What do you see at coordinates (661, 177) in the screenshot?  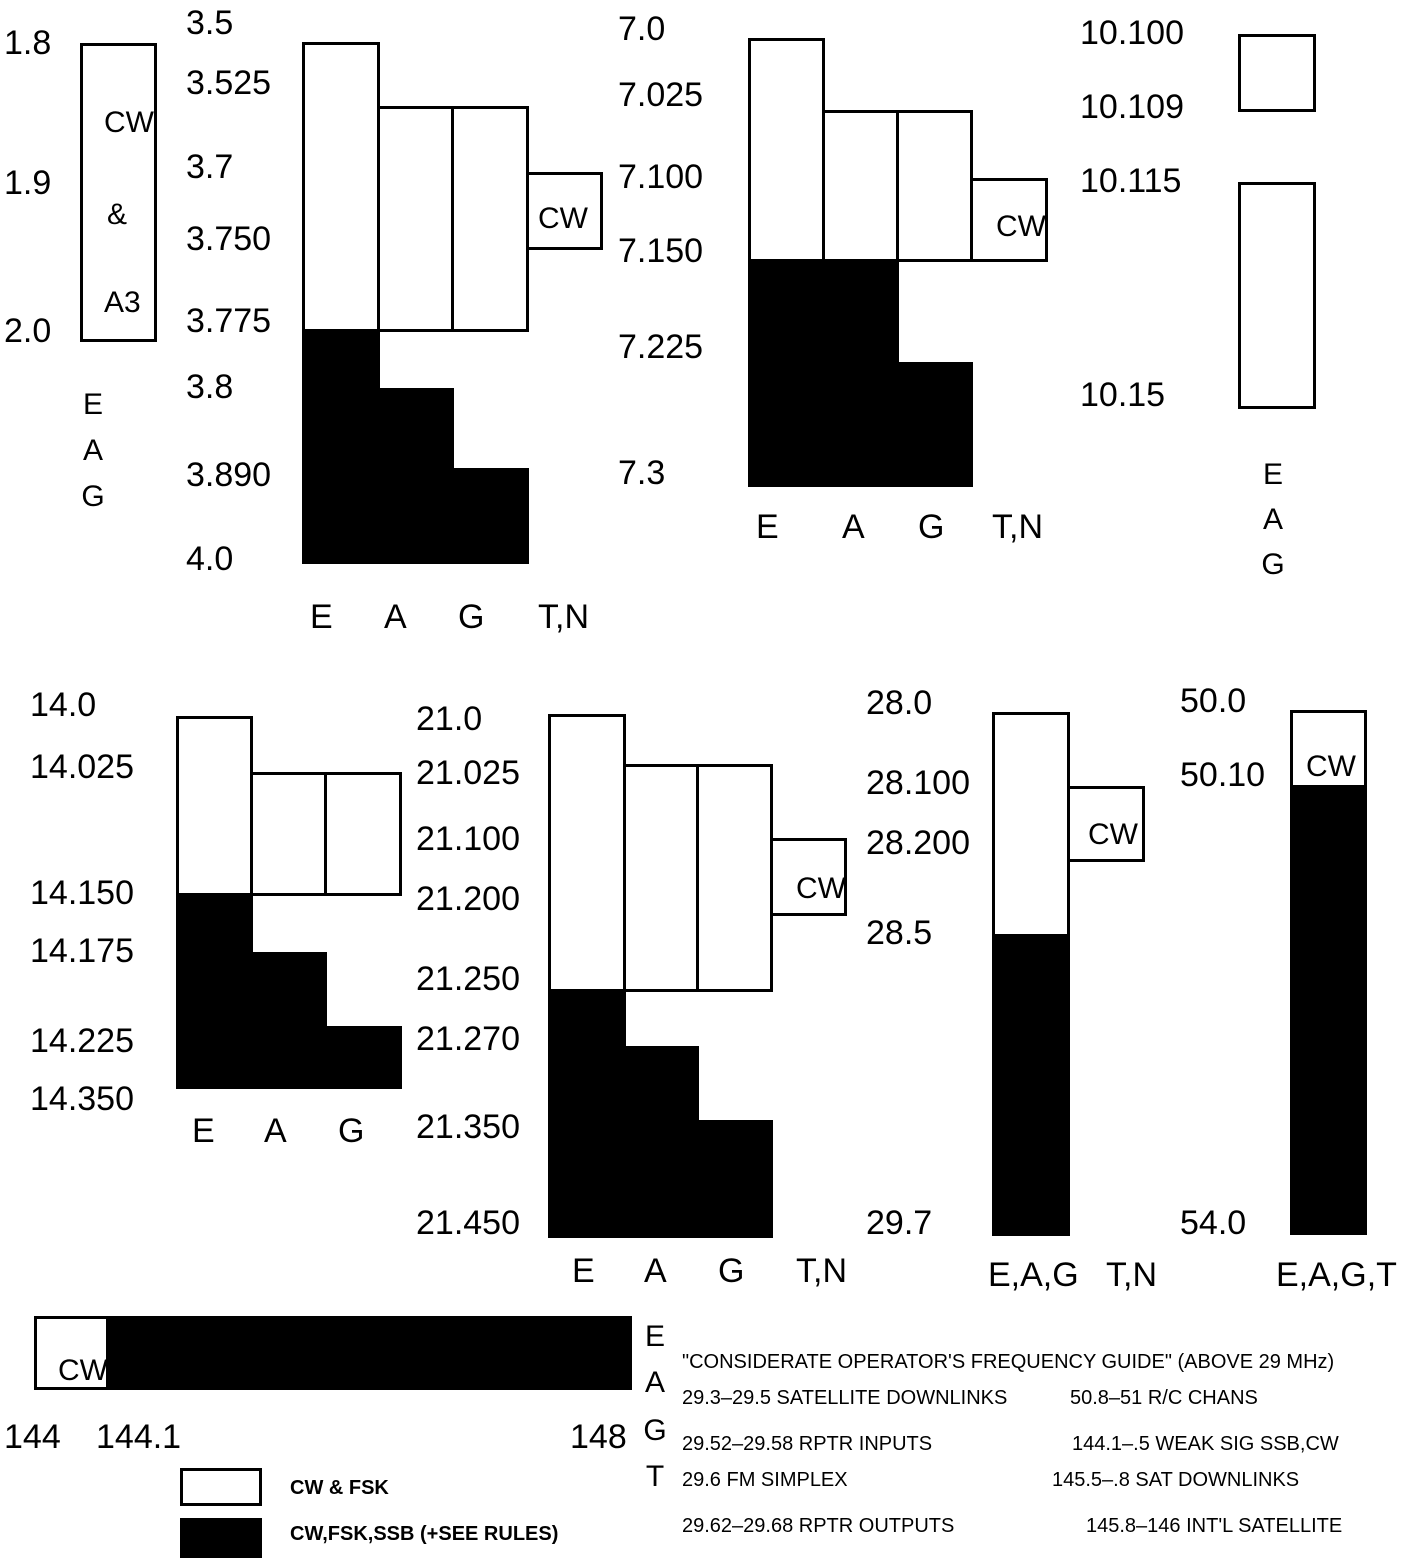 I see `freq-label: 7.100` at bounding box center [661, 177].